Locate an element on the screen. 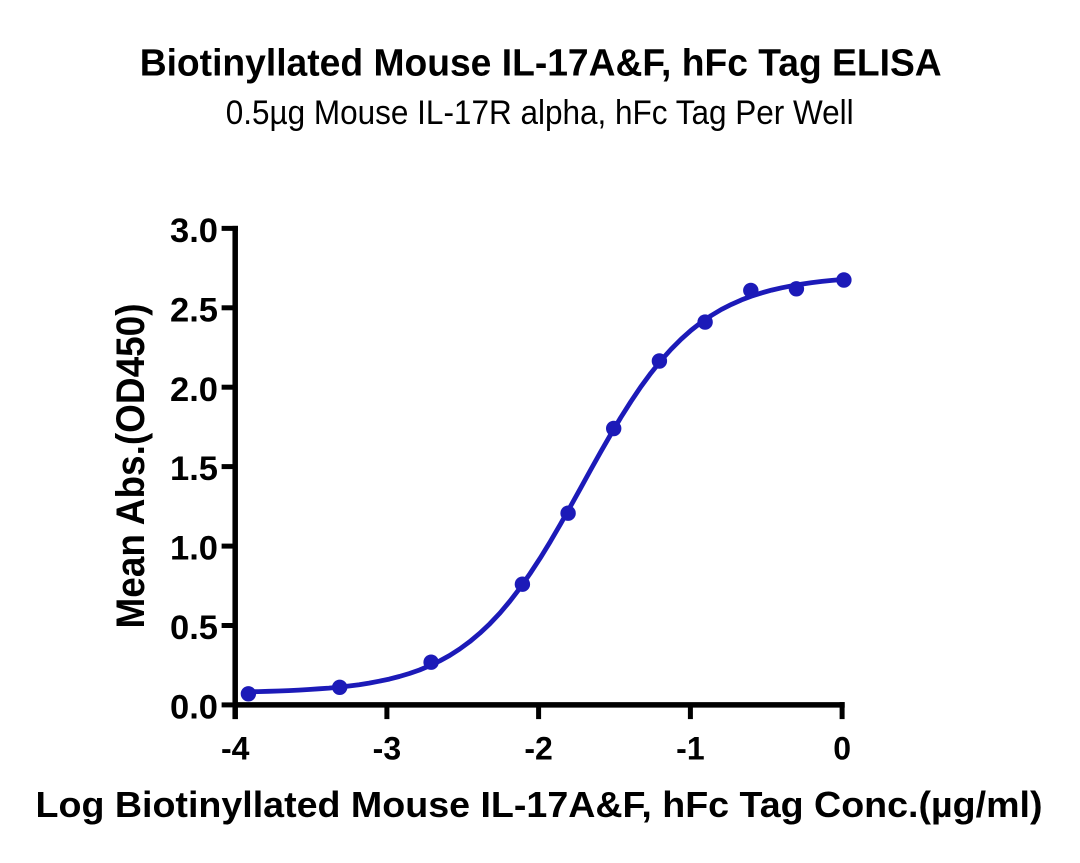 The width and height of the screenshot is (1080, 863). svg-text: -2 is located at coordinates (538, 749).